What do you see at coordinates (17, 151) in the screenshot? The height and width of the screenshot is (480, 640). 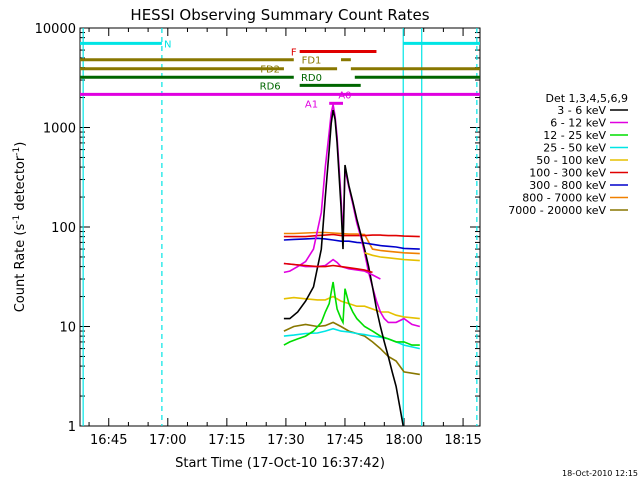 I see `y-axis-label-sup2: -1` at bounding box center [17, 151].